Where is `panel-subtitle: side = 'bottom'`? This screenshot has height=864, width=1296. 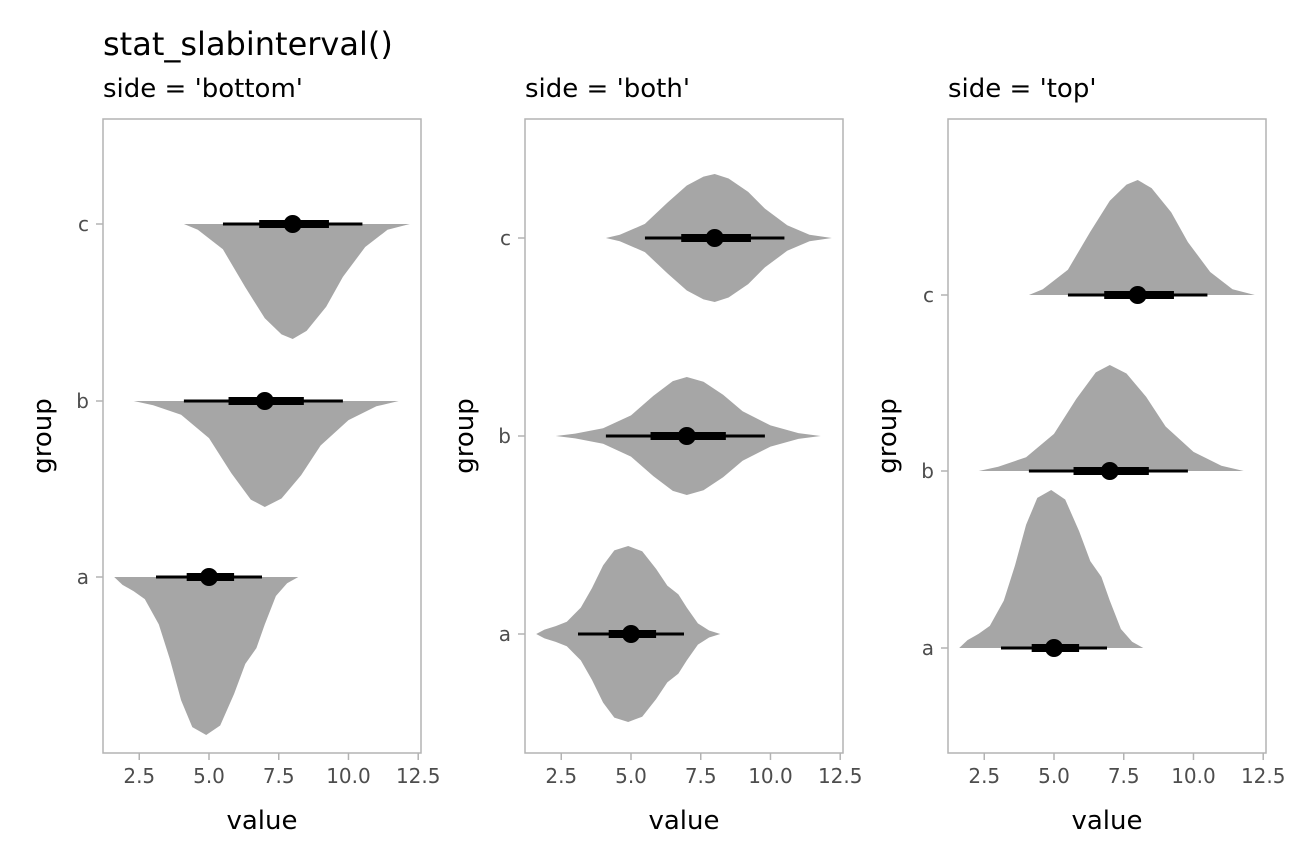
panel-subtitle: side = 'bottom' is located at coordinates (203, 89).